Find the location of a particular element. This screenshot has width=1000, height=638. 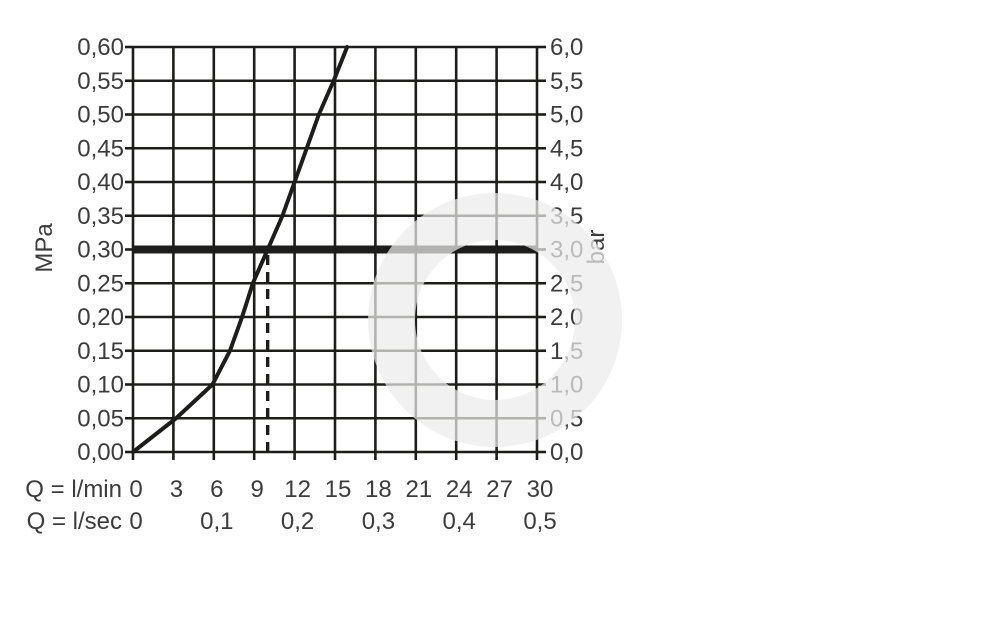

y-left-tick-label: 0,55 is located at coordinates (100, 81).